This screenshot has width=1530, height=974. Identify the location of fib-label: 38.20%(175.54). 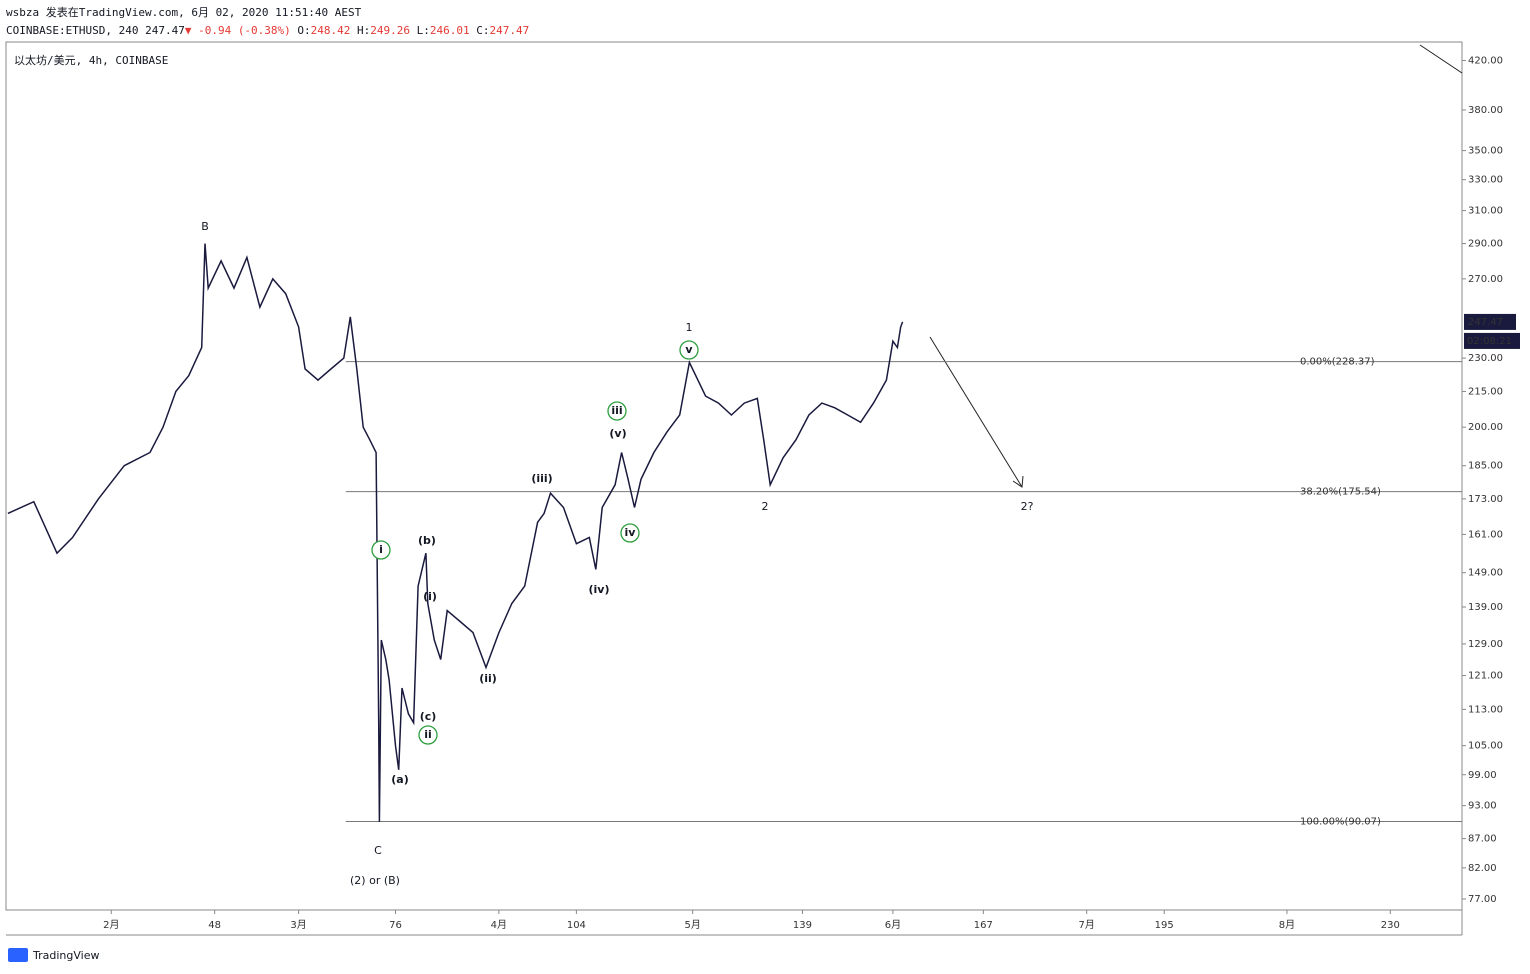
(1340, 492).